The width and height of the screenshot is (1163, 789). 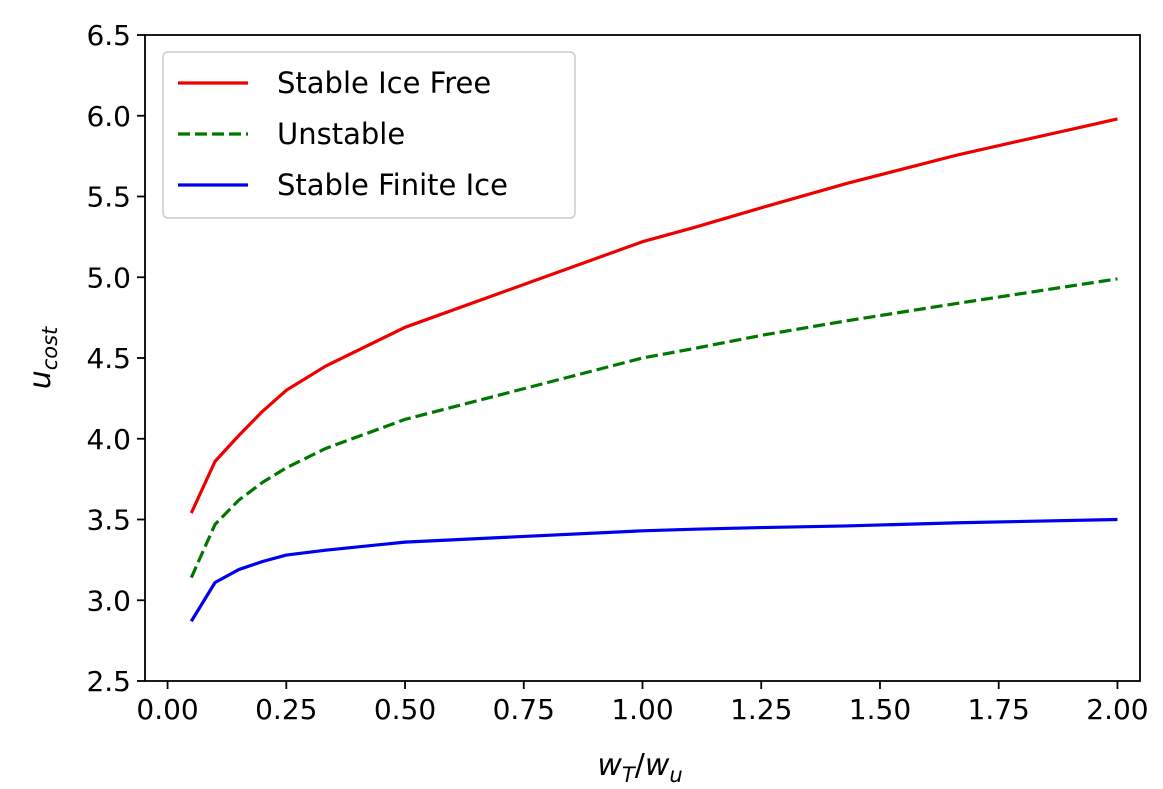 What do you see at coordinates (108, 358) in the screenshot?
I see `y-tick-label: 4.5` at bounding box center [108, 358].